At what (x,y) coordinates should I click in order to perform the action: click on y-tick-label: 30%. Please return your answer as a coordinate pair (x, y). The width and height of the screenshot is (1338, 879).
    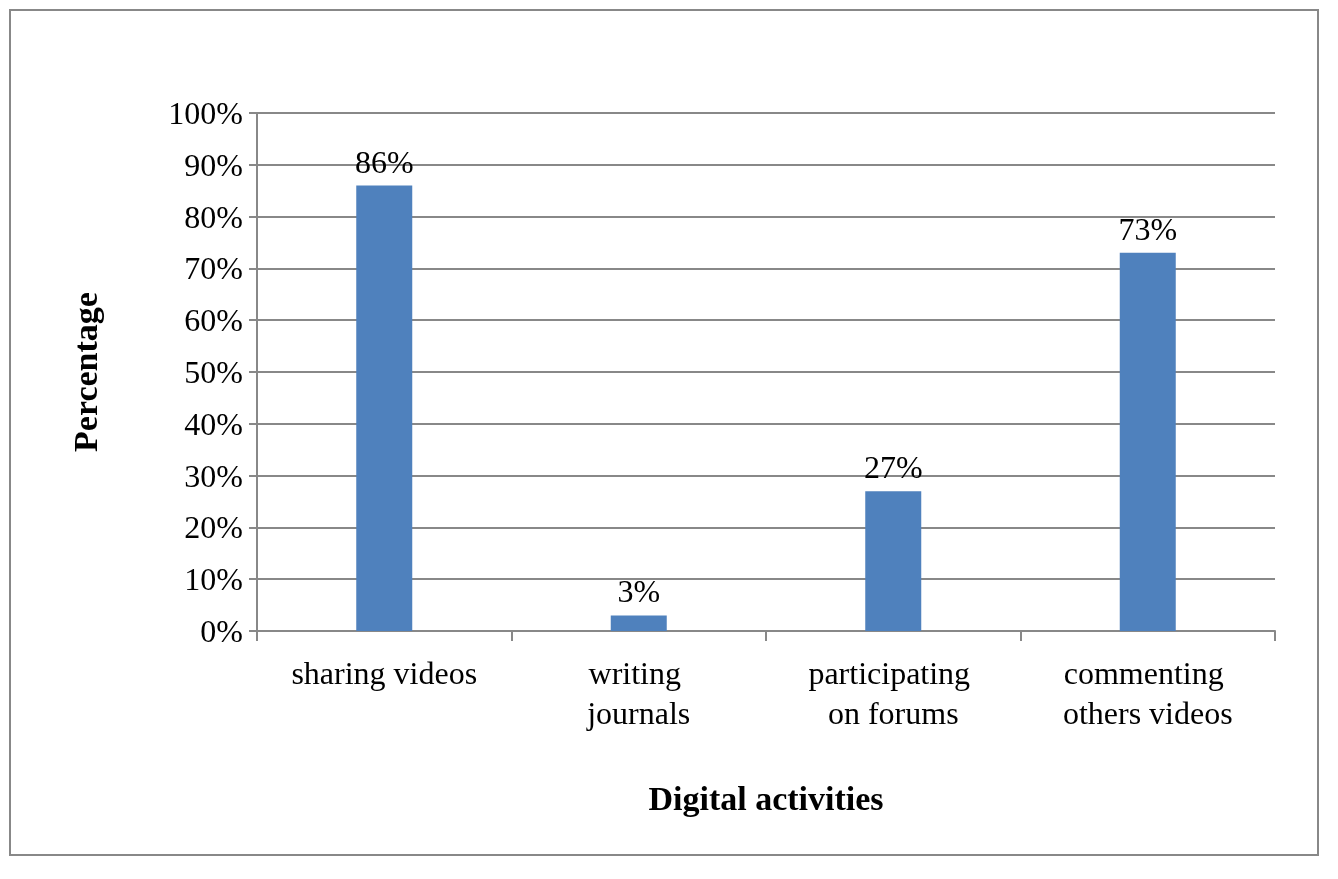
    Looking at the image, I should click on (213, 475).